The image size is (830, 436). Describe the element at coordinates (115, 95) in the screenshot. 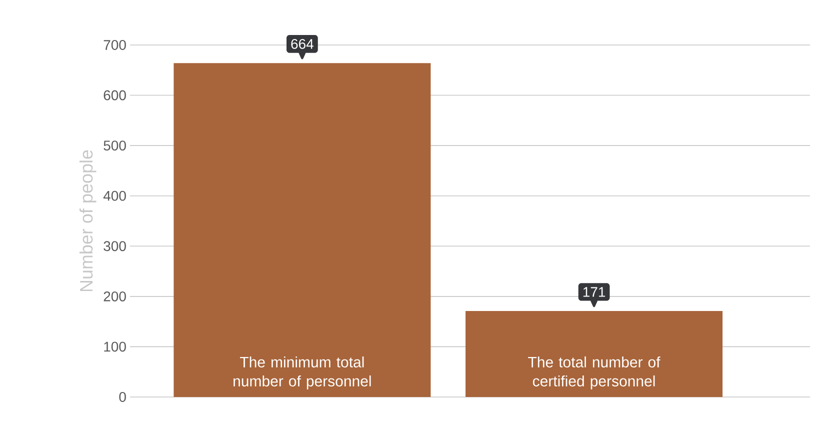

I see `y-tick-label: 600` at that location.